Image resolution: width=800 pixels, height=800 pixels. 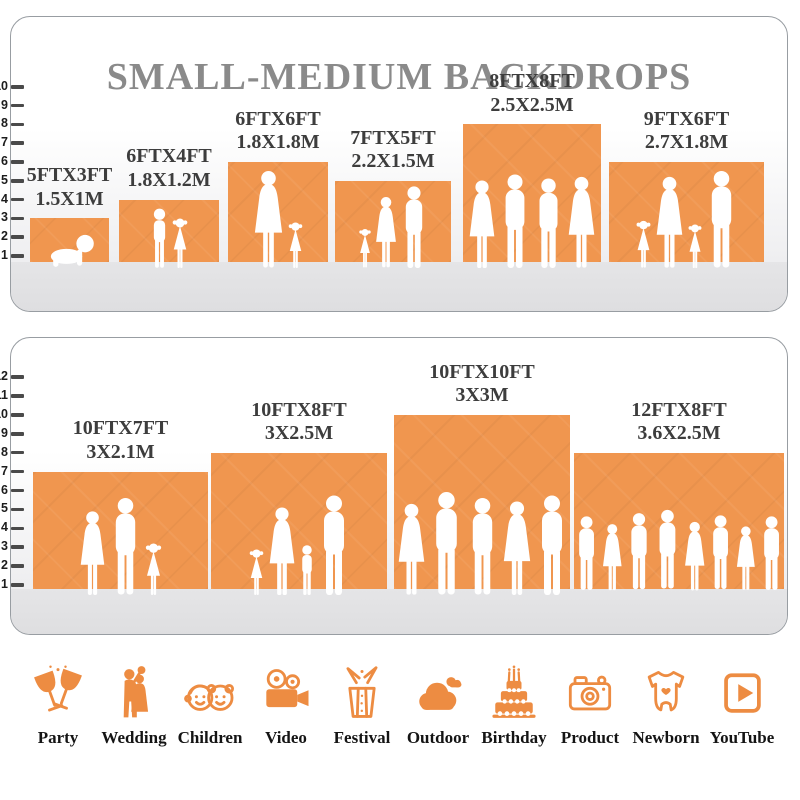 What do you see at coordinates (209, 697) in the screenshot?
I see `children-faces-icon` at bounding box center [209, 697].